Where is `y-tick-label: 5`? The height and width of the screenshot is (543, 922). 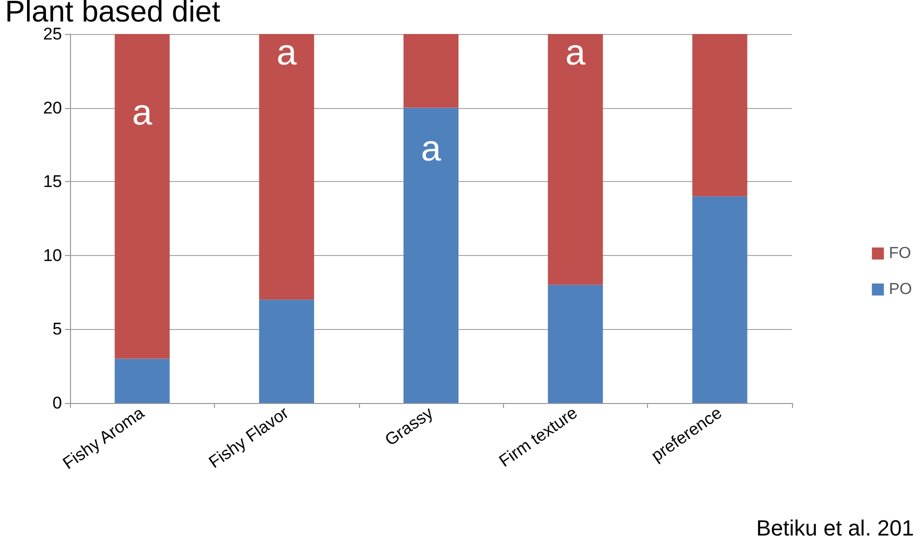
y-tick-label: 5 is located at coordinates (57, 329).